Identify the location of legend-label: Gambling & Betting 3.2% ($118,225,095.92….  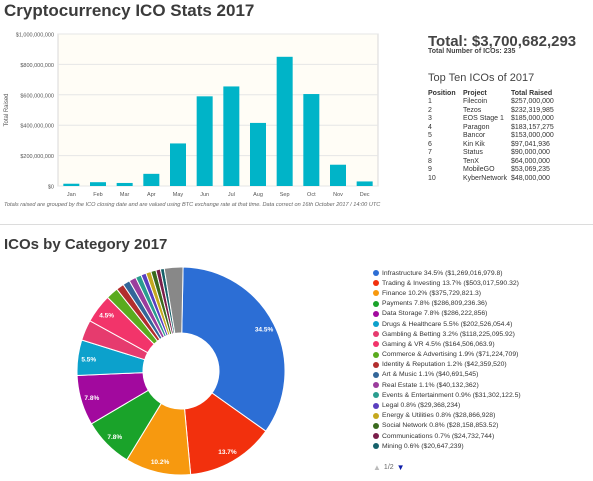
(448, 334).